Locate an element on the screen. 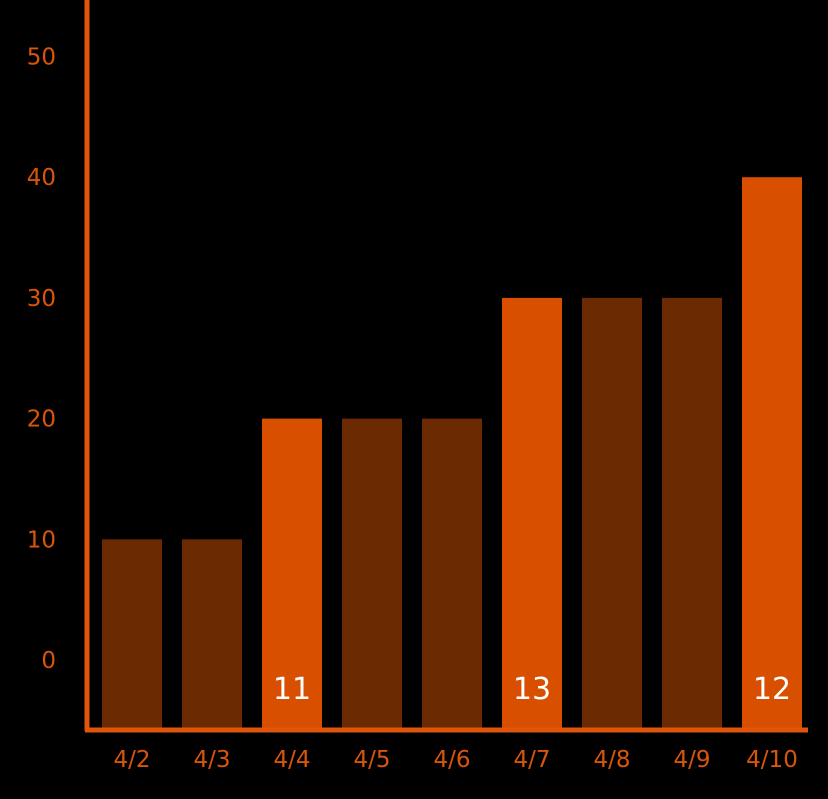  bar-value-labels: 11 13 12 is located at coordinates (532, 689).